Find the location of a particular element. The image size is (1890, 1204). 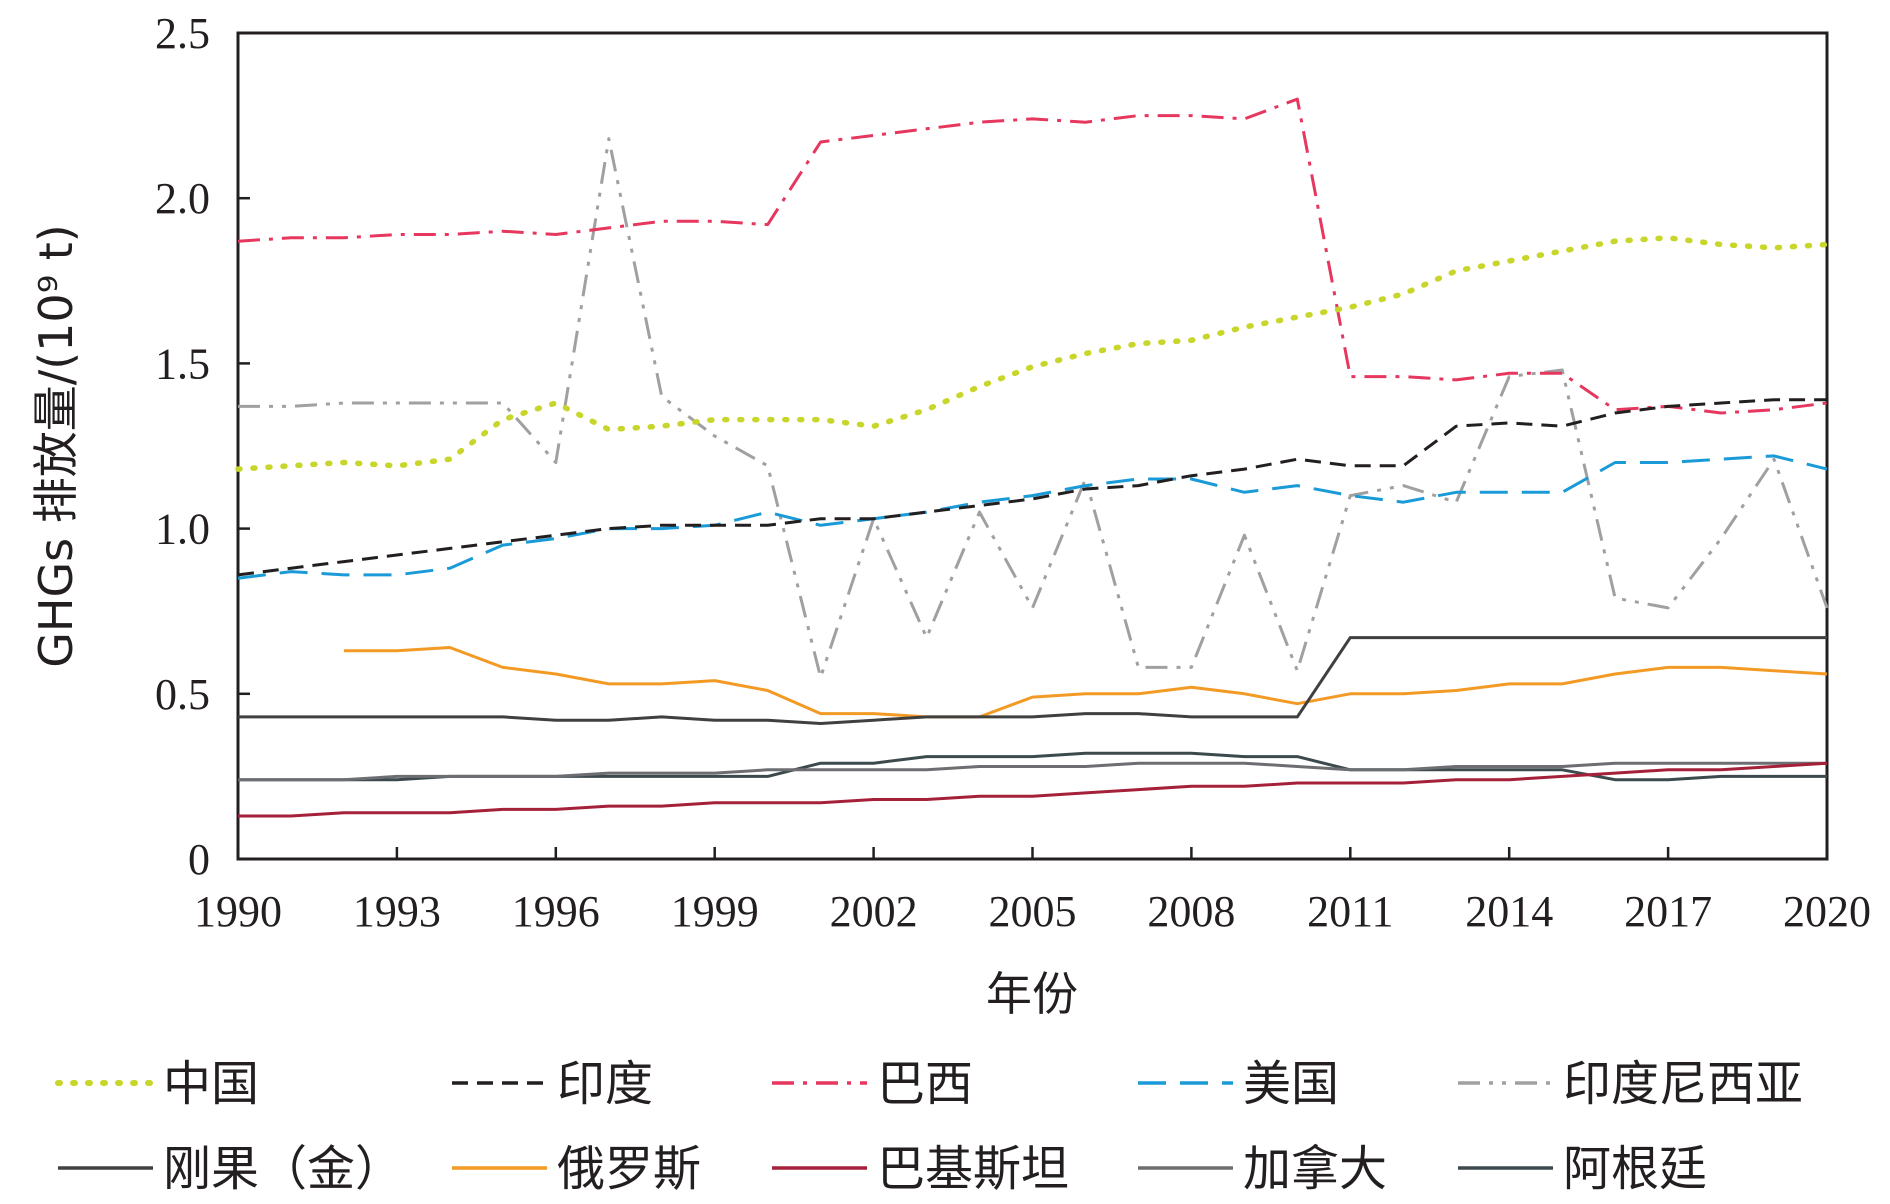

x-tick-label: 2020 is located at coordinates (1827, 911).